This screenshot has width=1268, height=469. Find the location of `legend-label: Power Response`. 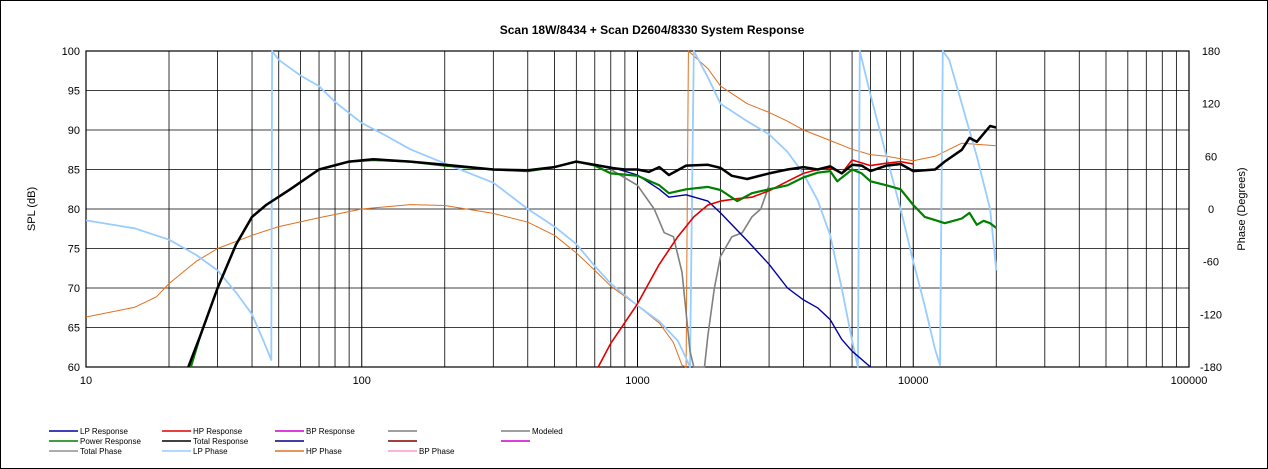

legend-label: Power Response is located at coordinates (110, 441).